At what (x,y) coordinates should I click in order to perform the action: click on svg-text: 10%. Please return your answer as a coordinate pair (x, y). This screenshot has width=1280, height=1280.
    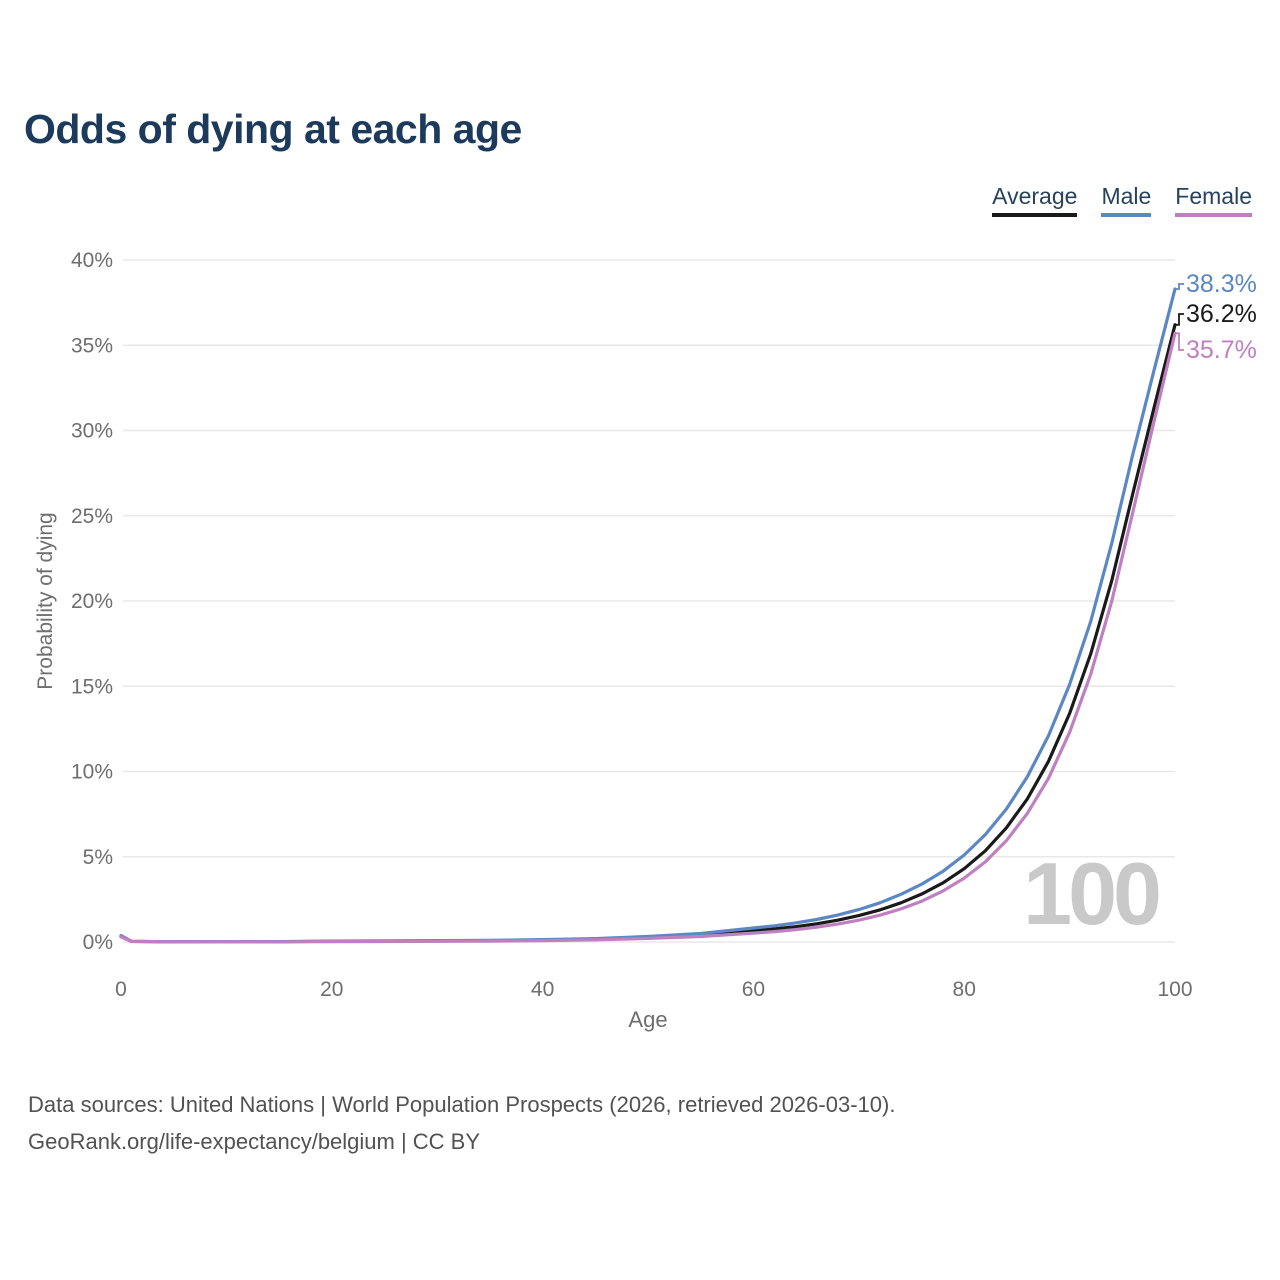
    Looking at the image, I should click on (92, 772).